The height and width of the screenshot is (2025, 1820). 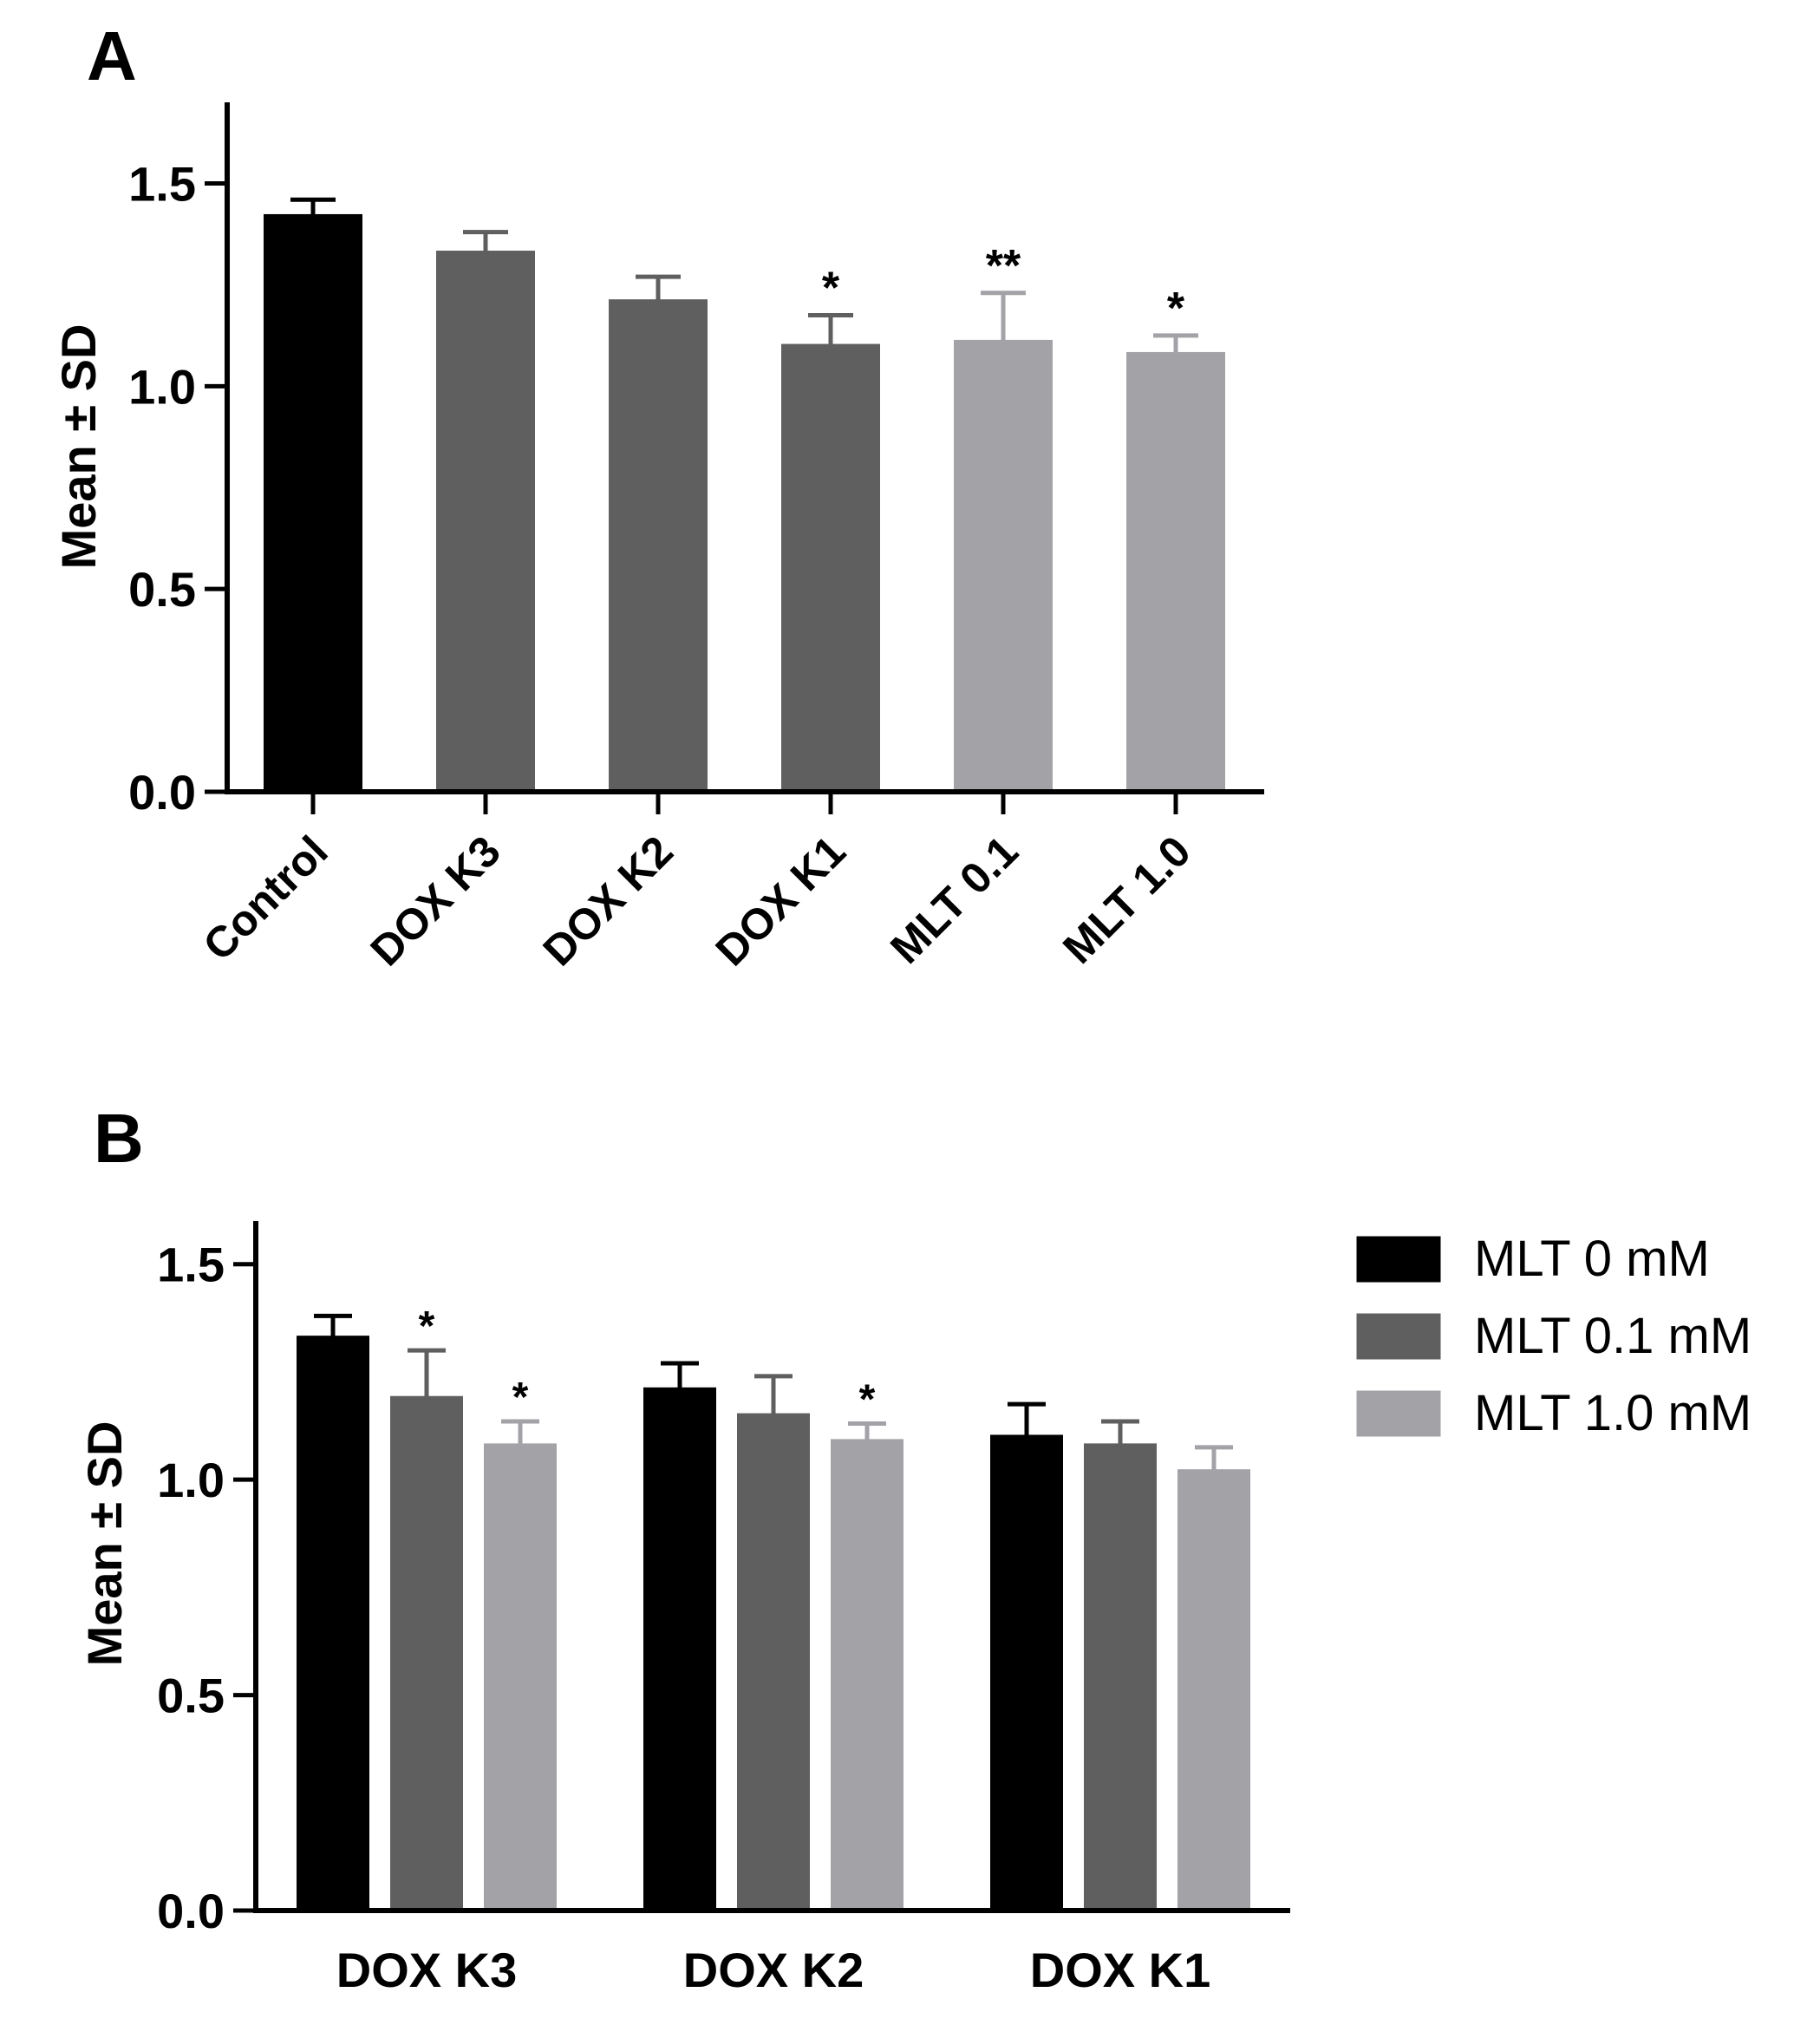 What do you see at coordinates (608, 900) in the screenshot?
I see `panel-a-x-tick-label-2: DOX K2` at bounding box center [608, 900].